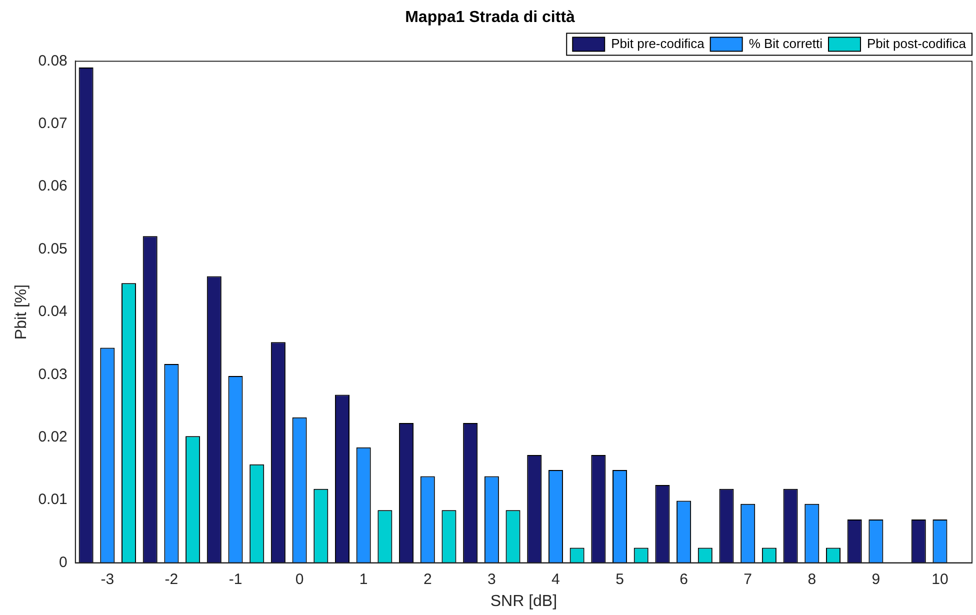 Image resolution: width=976 pixels, height=615 pixels. I want to click on x-axis-title: SNR [dB], so click(524, 601).